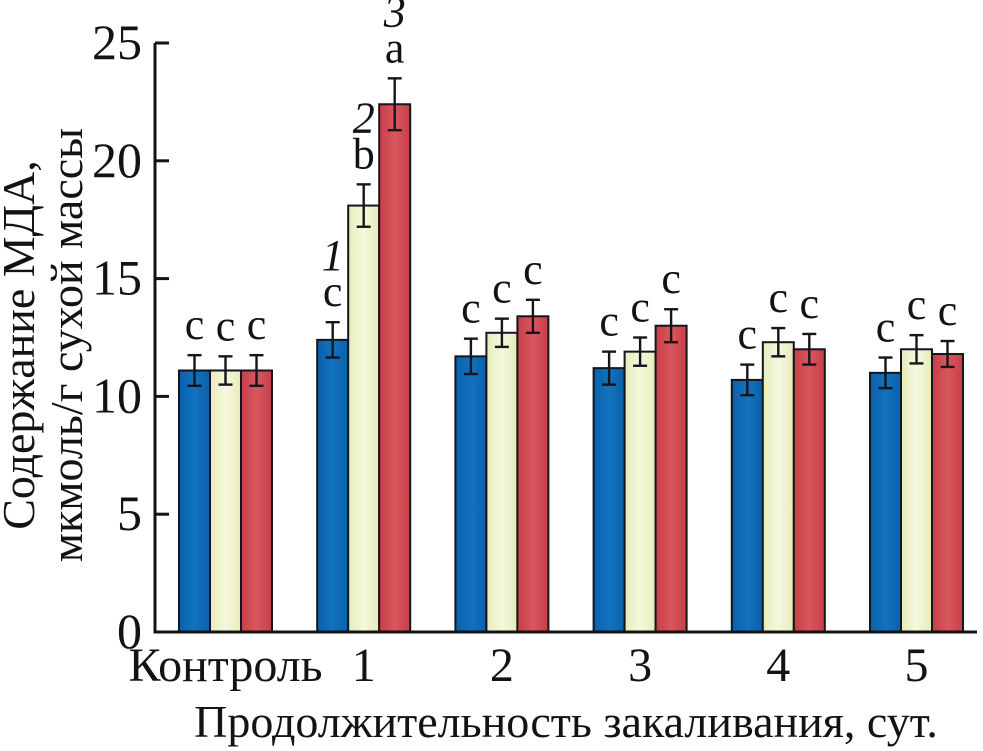 The image size is (983, 751). Describe the element at coordinates (129, 513) in the screenshot. I see `y-tick-label: 5` at that location.